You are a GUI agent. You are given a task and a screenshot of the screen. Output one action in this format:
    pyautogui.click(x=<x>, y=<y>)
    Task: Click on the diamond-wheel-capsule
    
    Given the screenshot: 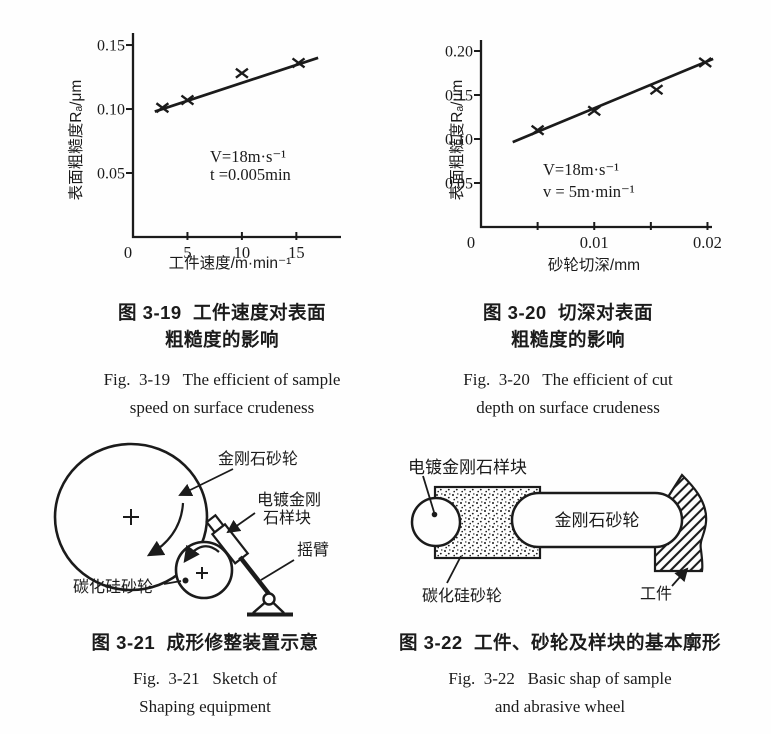 What is the action you would take?
    pyautogui.click(x=597, y=520)
    